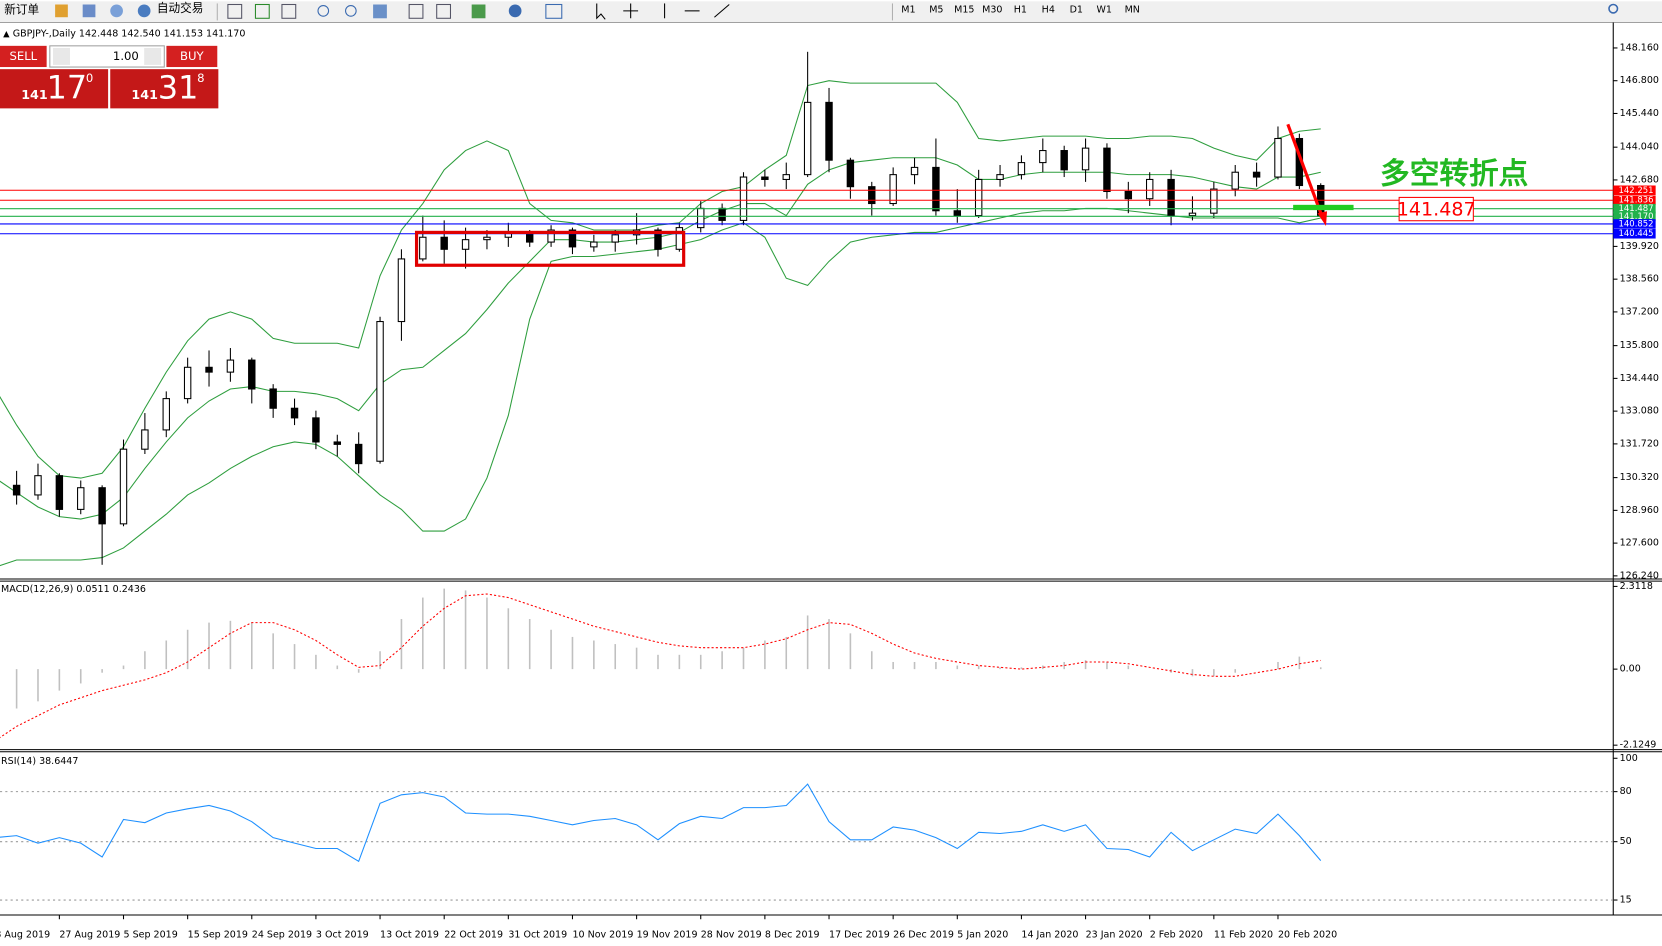 The image size is (1662, 946). Describe the element at coordinates (1104, 9) in the screenshot. I see `timeframe-button: W1` at that location.